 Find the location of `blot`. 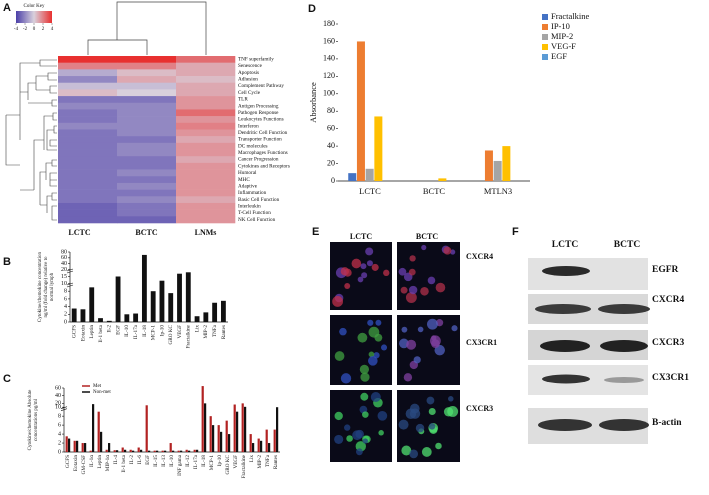

blot is located at coordinates (588, 274).